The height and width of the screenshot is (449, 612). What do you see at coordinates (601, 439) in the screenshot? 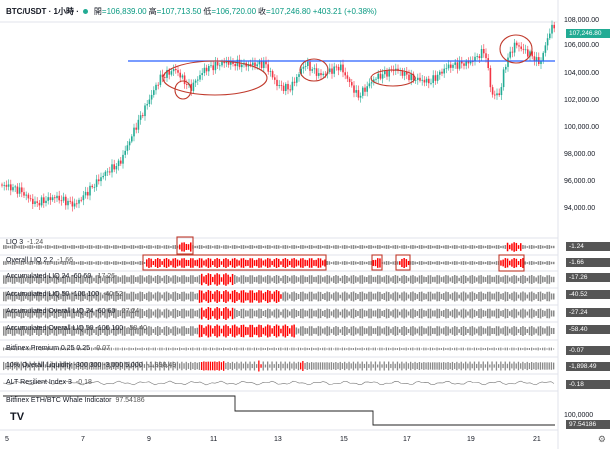
I see `gear-icon: ⚙` at bounding box center [601, 439].